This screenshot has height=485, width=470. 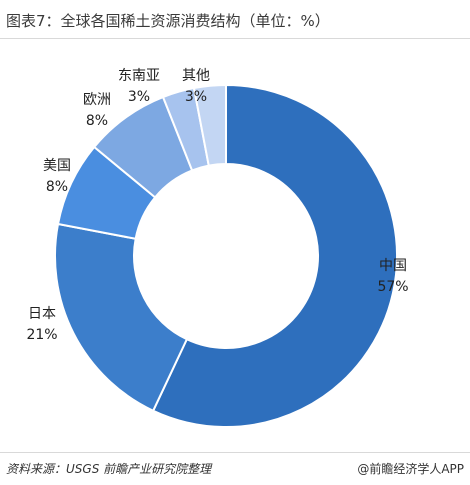 I want to click on slice-category-label-4: 东南亚, so click(x=139, y=76).